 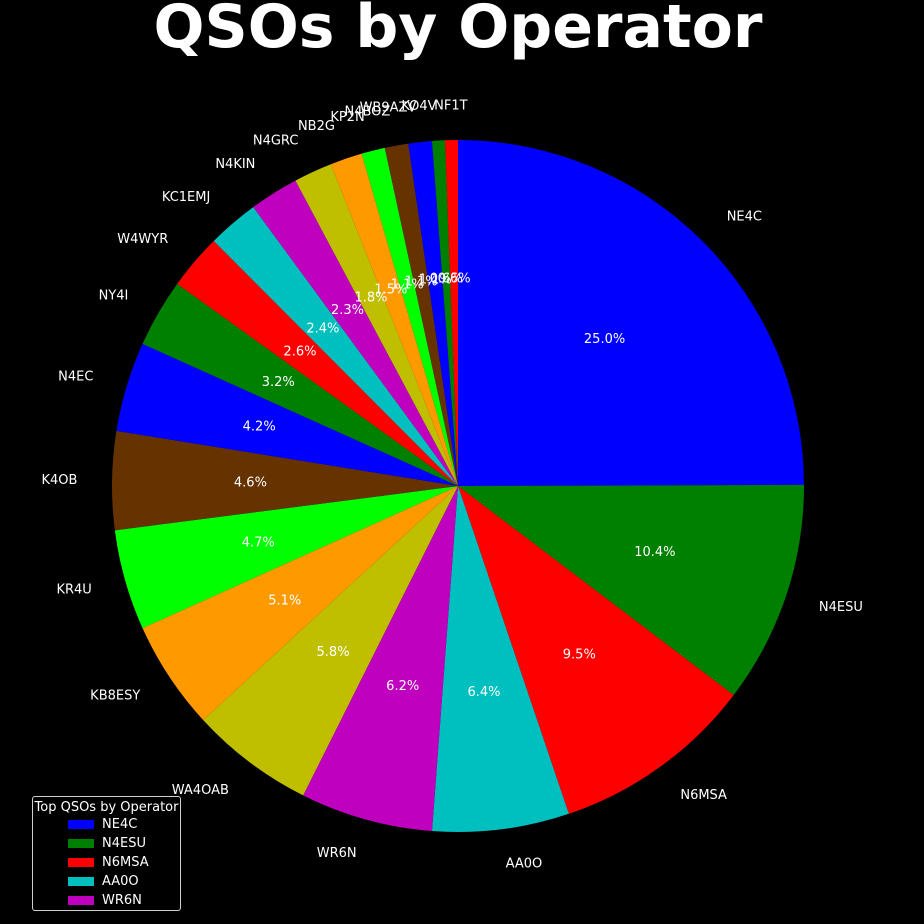 What do you see at coordinates (333, 652) in the screenshot?
I see `percent-label-wa4oab: 5.8%` at bounding box center [333, 652].